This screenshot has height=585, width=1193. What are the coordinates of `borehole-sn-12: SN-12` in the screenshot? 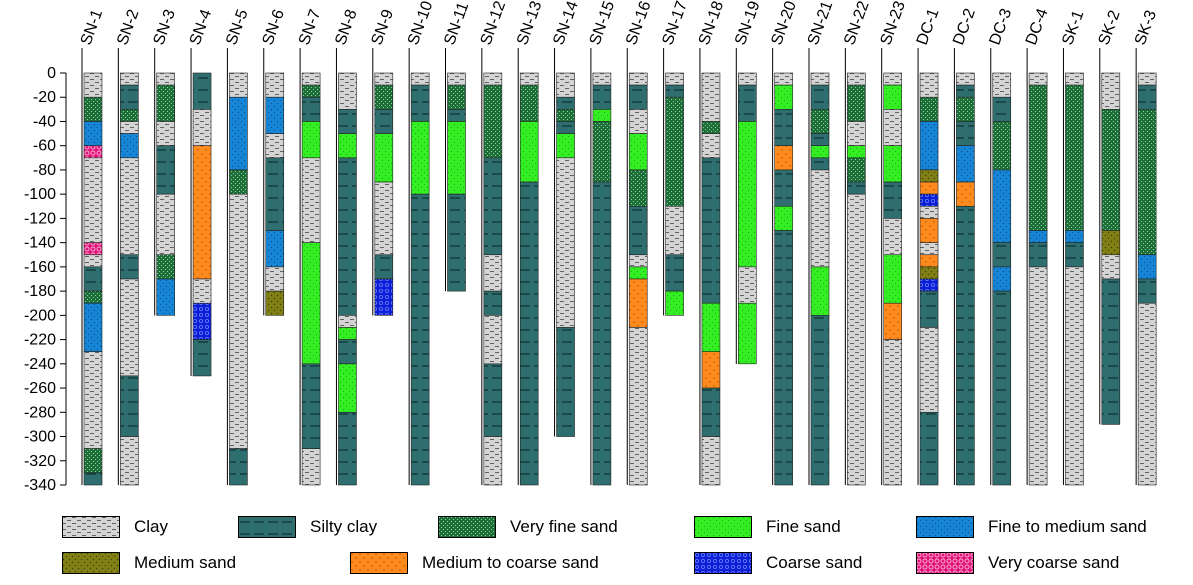 It's located at (493, 243).